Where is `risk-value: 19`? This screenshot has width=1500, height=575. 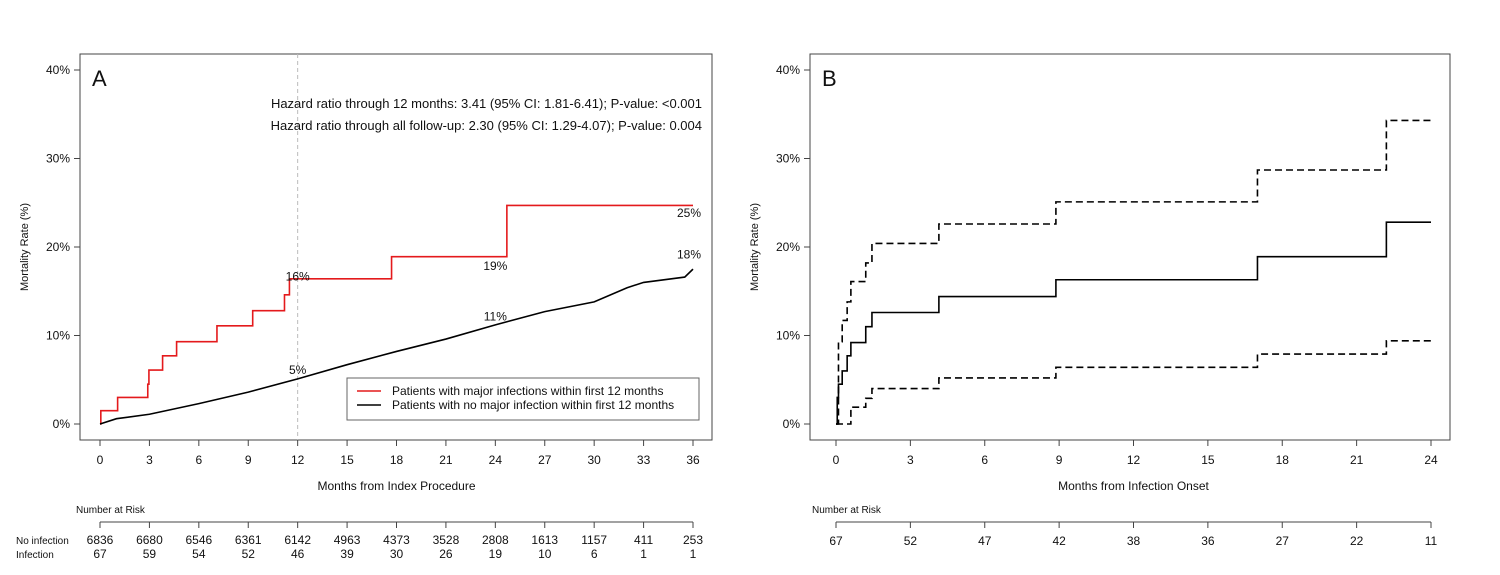
risk-value: 19 is located at coordinates (496, 554).